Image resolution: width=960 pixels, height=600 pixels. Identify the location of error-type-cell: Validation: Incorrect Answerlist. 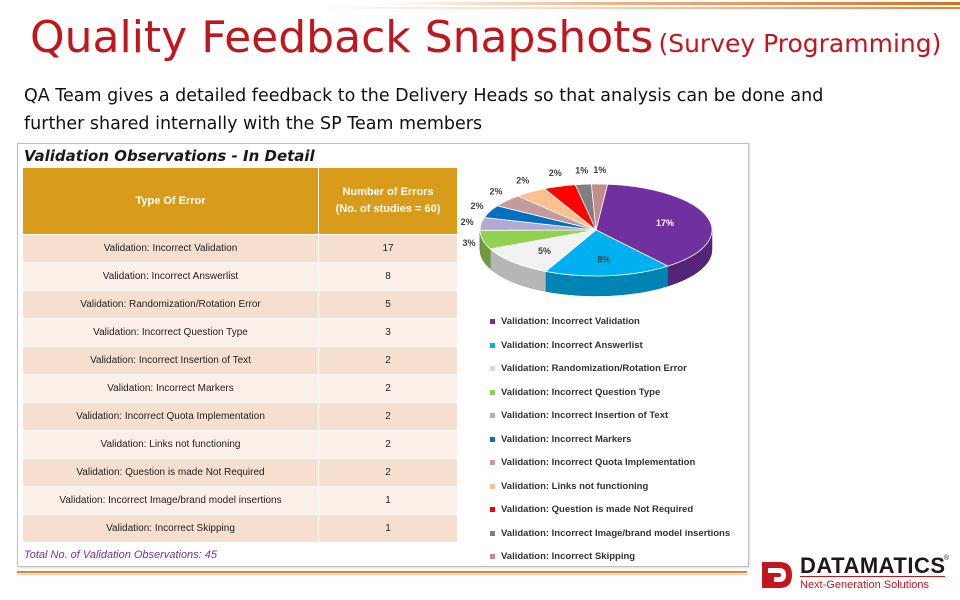
(170, 276).